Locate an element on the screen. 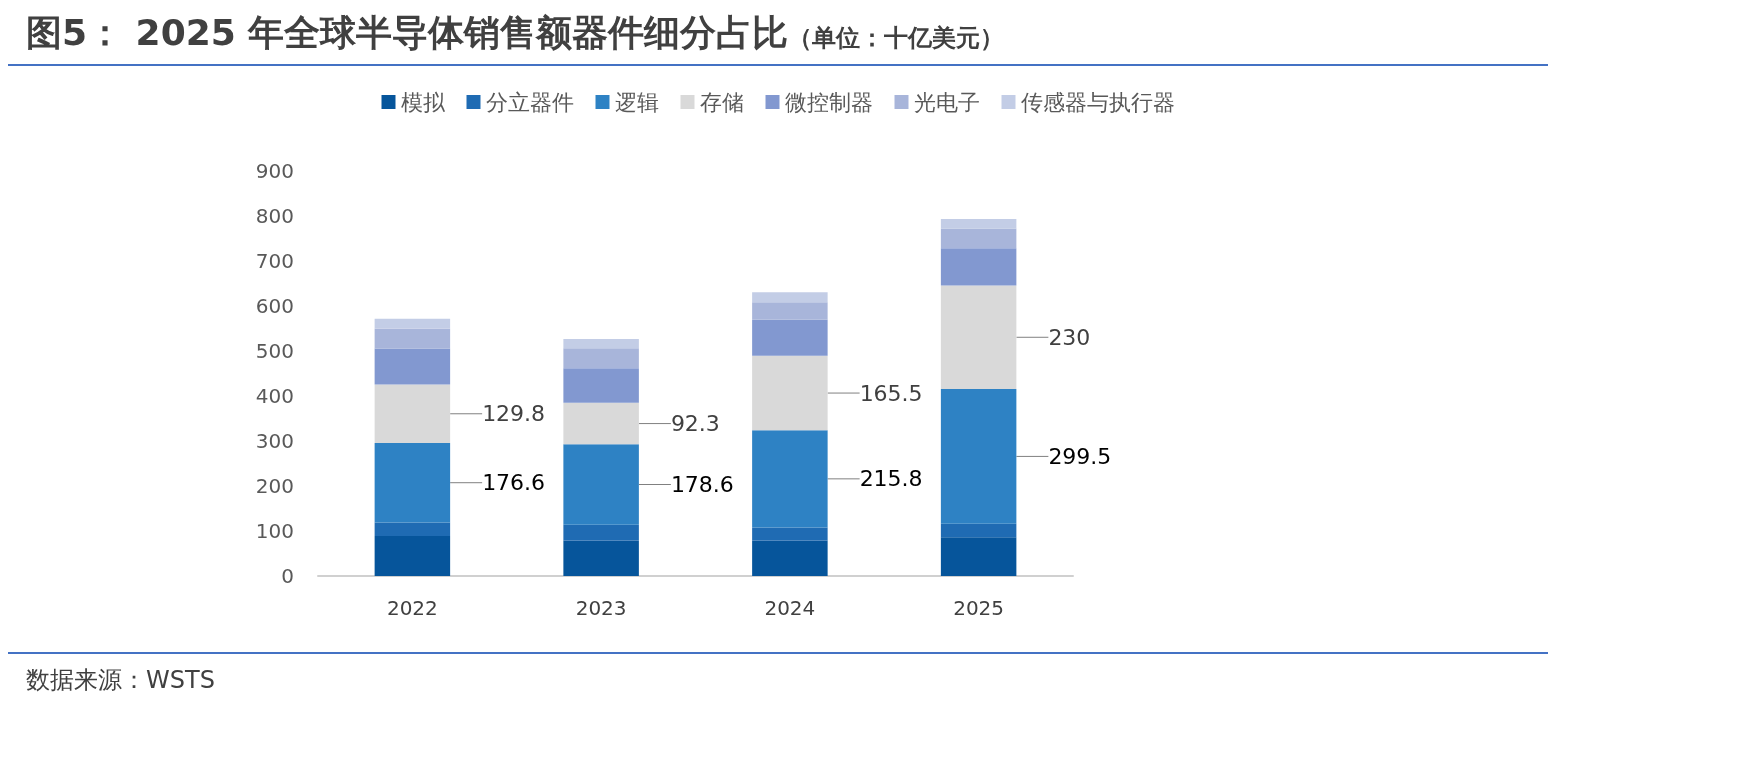 The image size is (1748, 768). y-tick-label: 700 is located at coordinates (274, 261).